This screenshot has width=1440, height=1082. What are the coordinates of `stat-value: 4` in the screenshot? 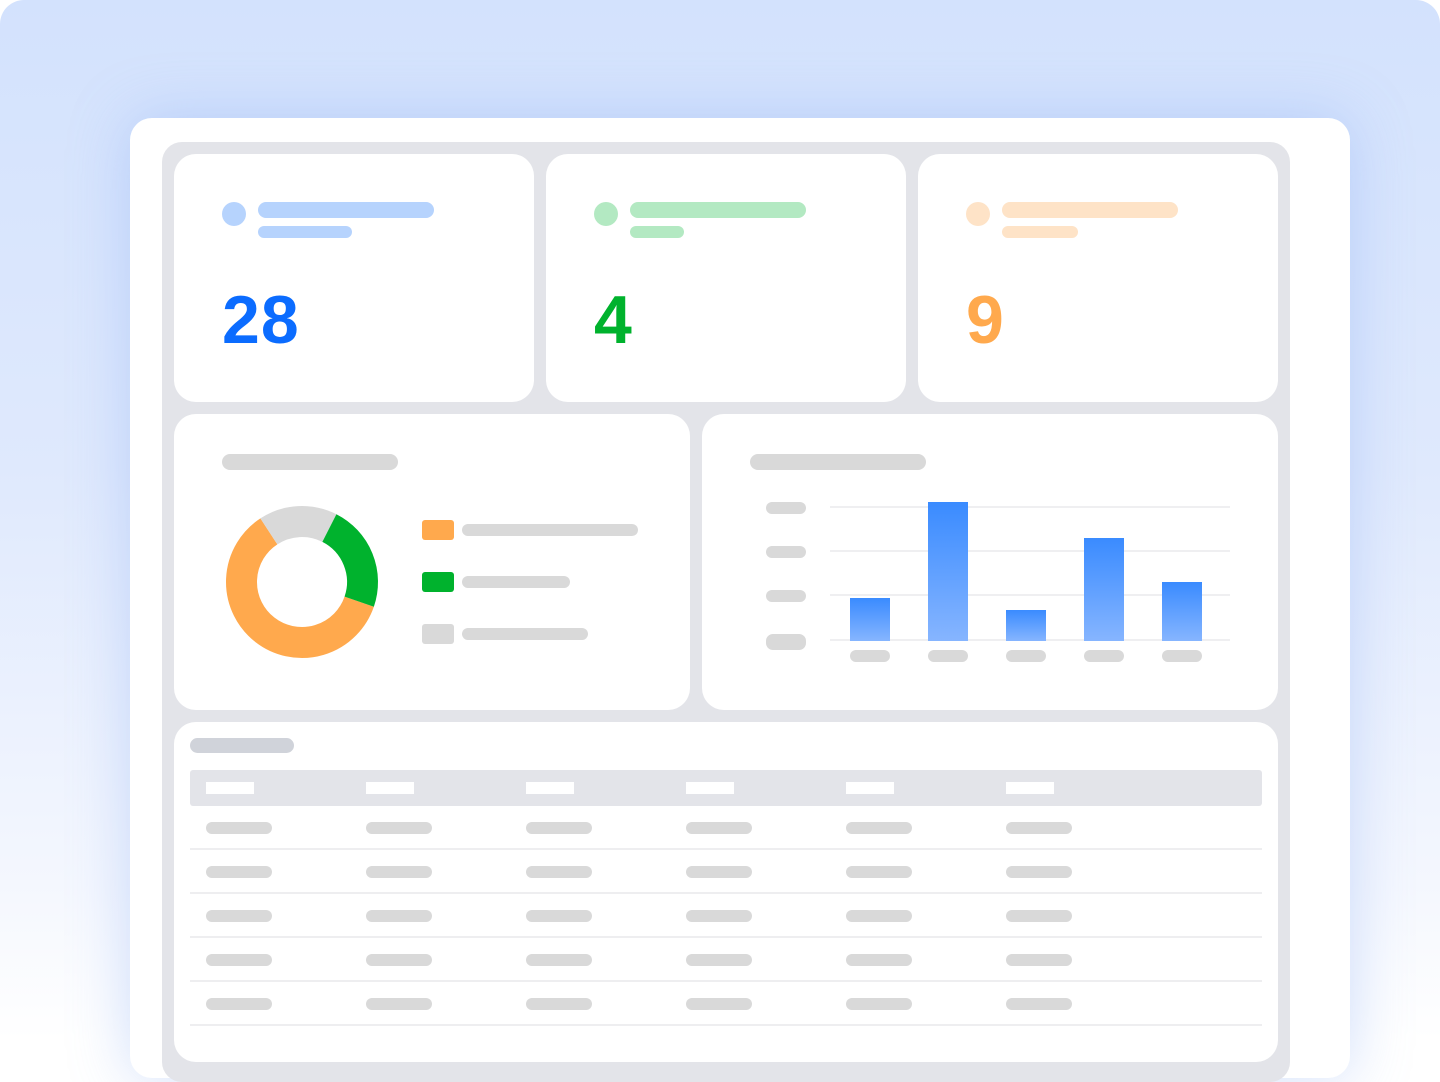 It's located at (613, 320).